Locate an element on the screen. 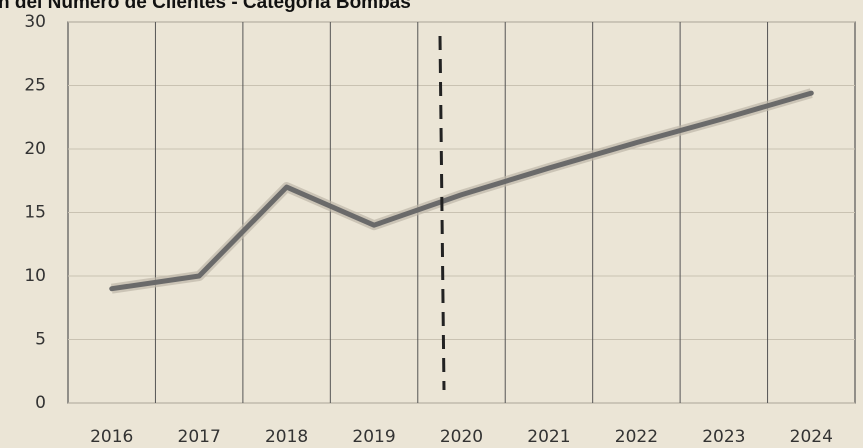 The height and width of the screenshot is (448, 863). x-tick-label: 2019 is located at coordinates (373, 437).